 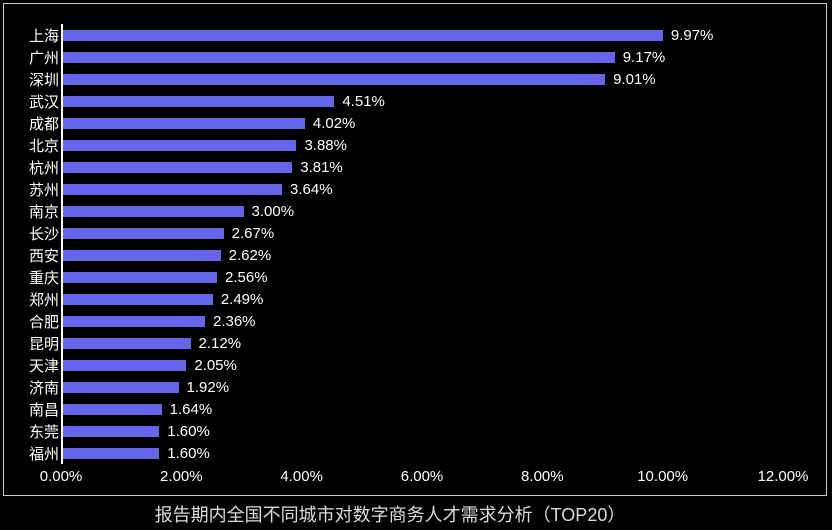 I want to click on bar-row: 郑州 2.49%, so click(x=419, y=299).